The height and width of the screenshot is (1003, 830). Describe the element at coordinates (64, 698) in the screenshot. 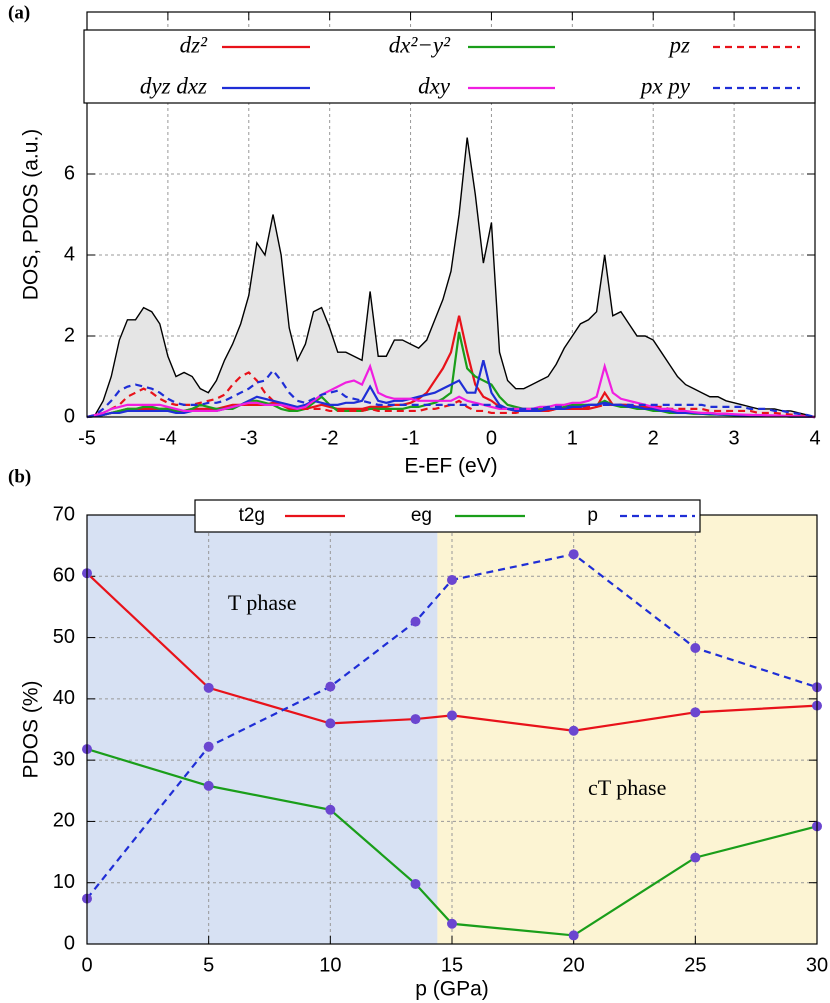

I see `y-tick-label: 40` at that location.